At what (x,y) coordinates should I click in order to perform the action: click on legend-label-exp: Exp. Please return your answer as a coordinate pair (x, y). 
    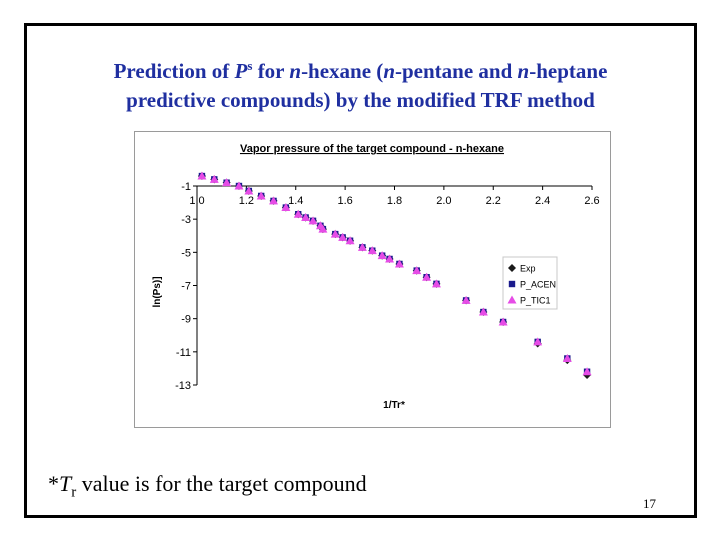
    Looking at the image, I should click on (528, 269).